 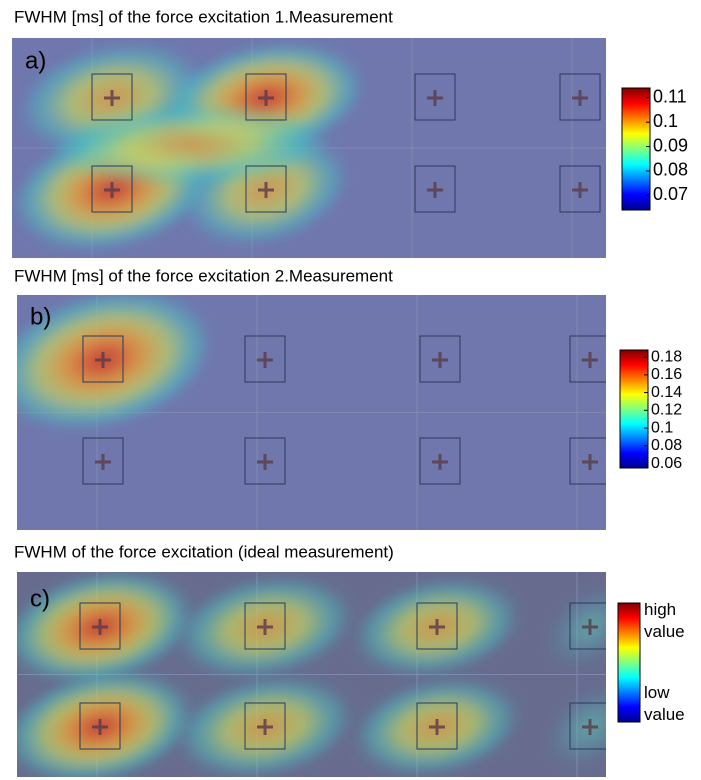 What do you see at coordinates (666, 374) in the screenshot?
I see `colorbar-tick-label: 0.16` at bounding box center [666, 374].